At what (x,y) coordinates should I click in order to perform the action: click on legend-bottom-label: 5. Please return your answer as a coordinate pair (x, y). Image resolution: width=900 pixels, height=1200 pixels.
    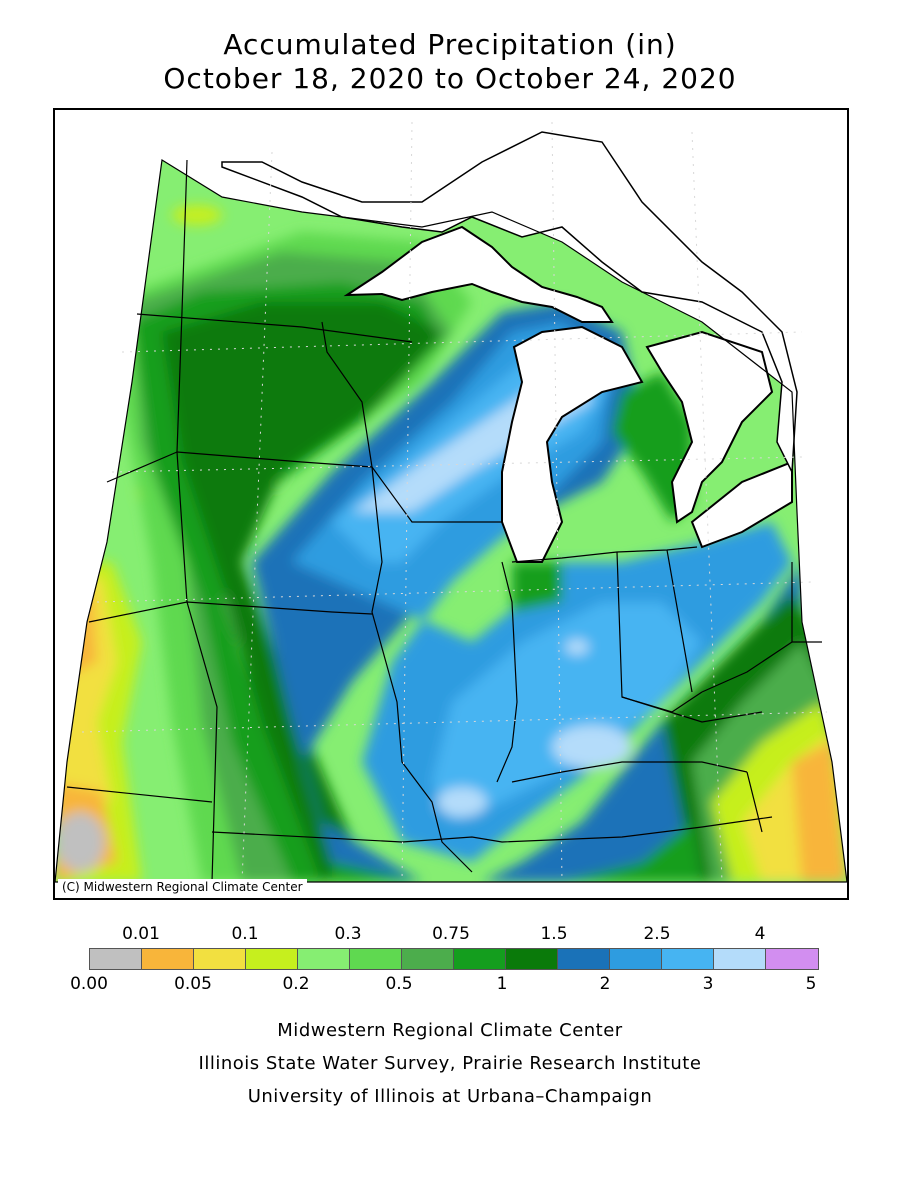
    Looking at the image, I should click on (811, 984).